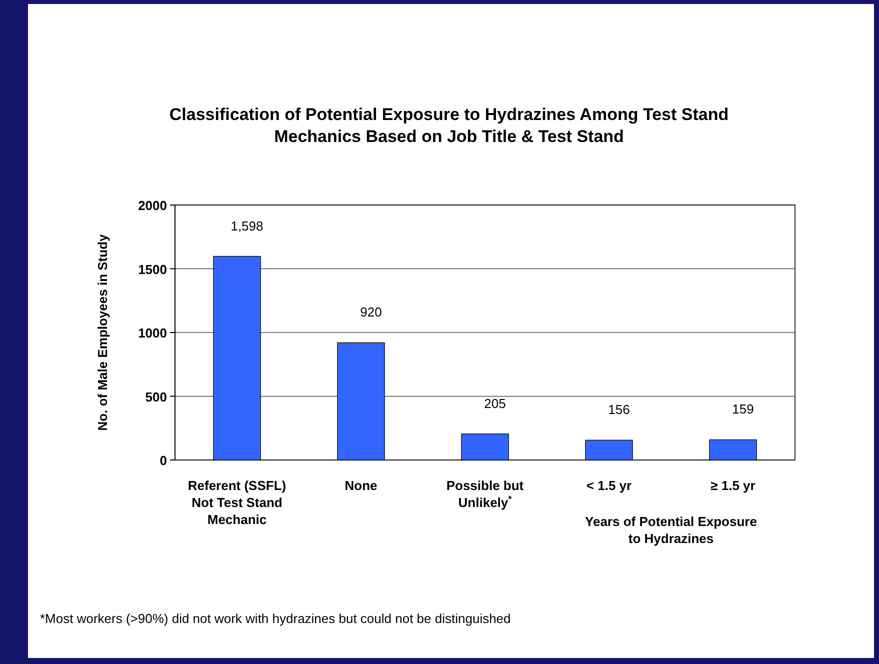 This screenshot has width=879, height=664. Describe the element at coordinates (743, 409) in the screenshot. I see `data-label: 159` at that location.